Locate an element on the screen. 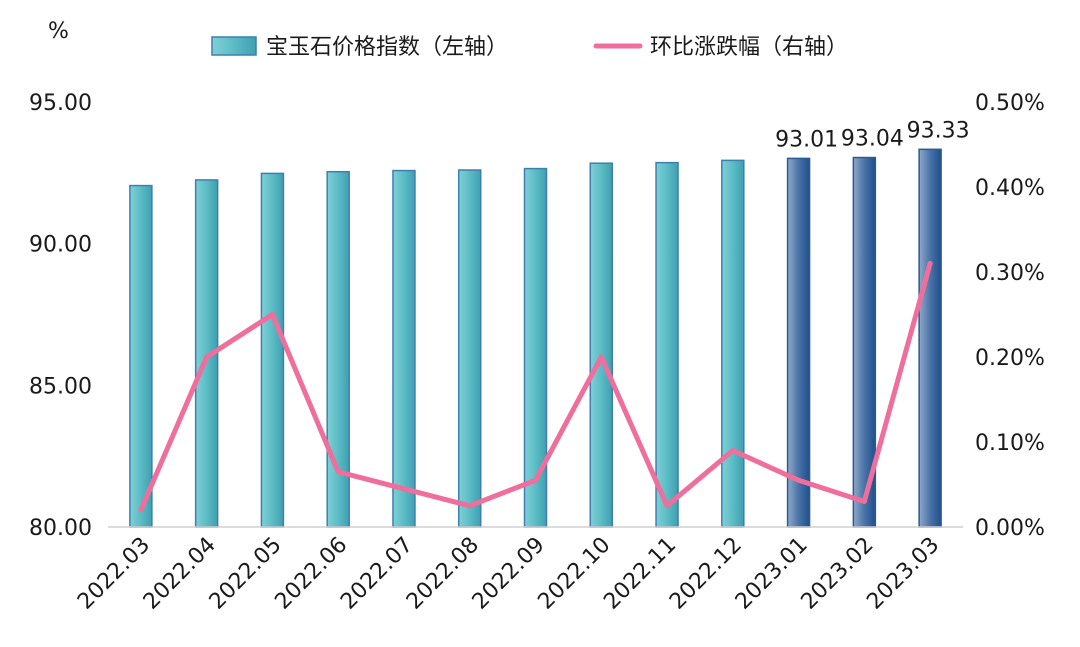 The image size is (1080, 647). right-axis: 0.00% 0.10% 0.20% 0.30% 0.40% 0.50% is located at coordinates (1010, 316).